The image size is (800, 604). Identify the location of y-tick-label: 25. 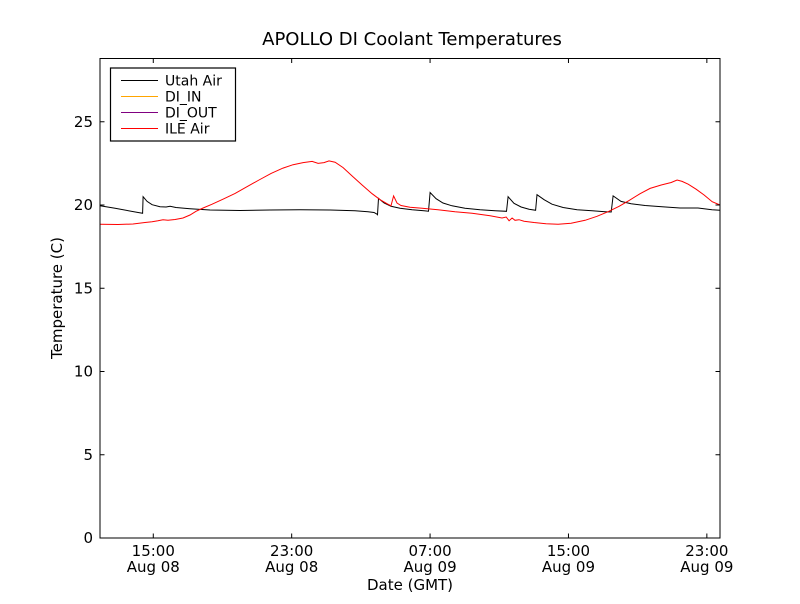
(83, 122).